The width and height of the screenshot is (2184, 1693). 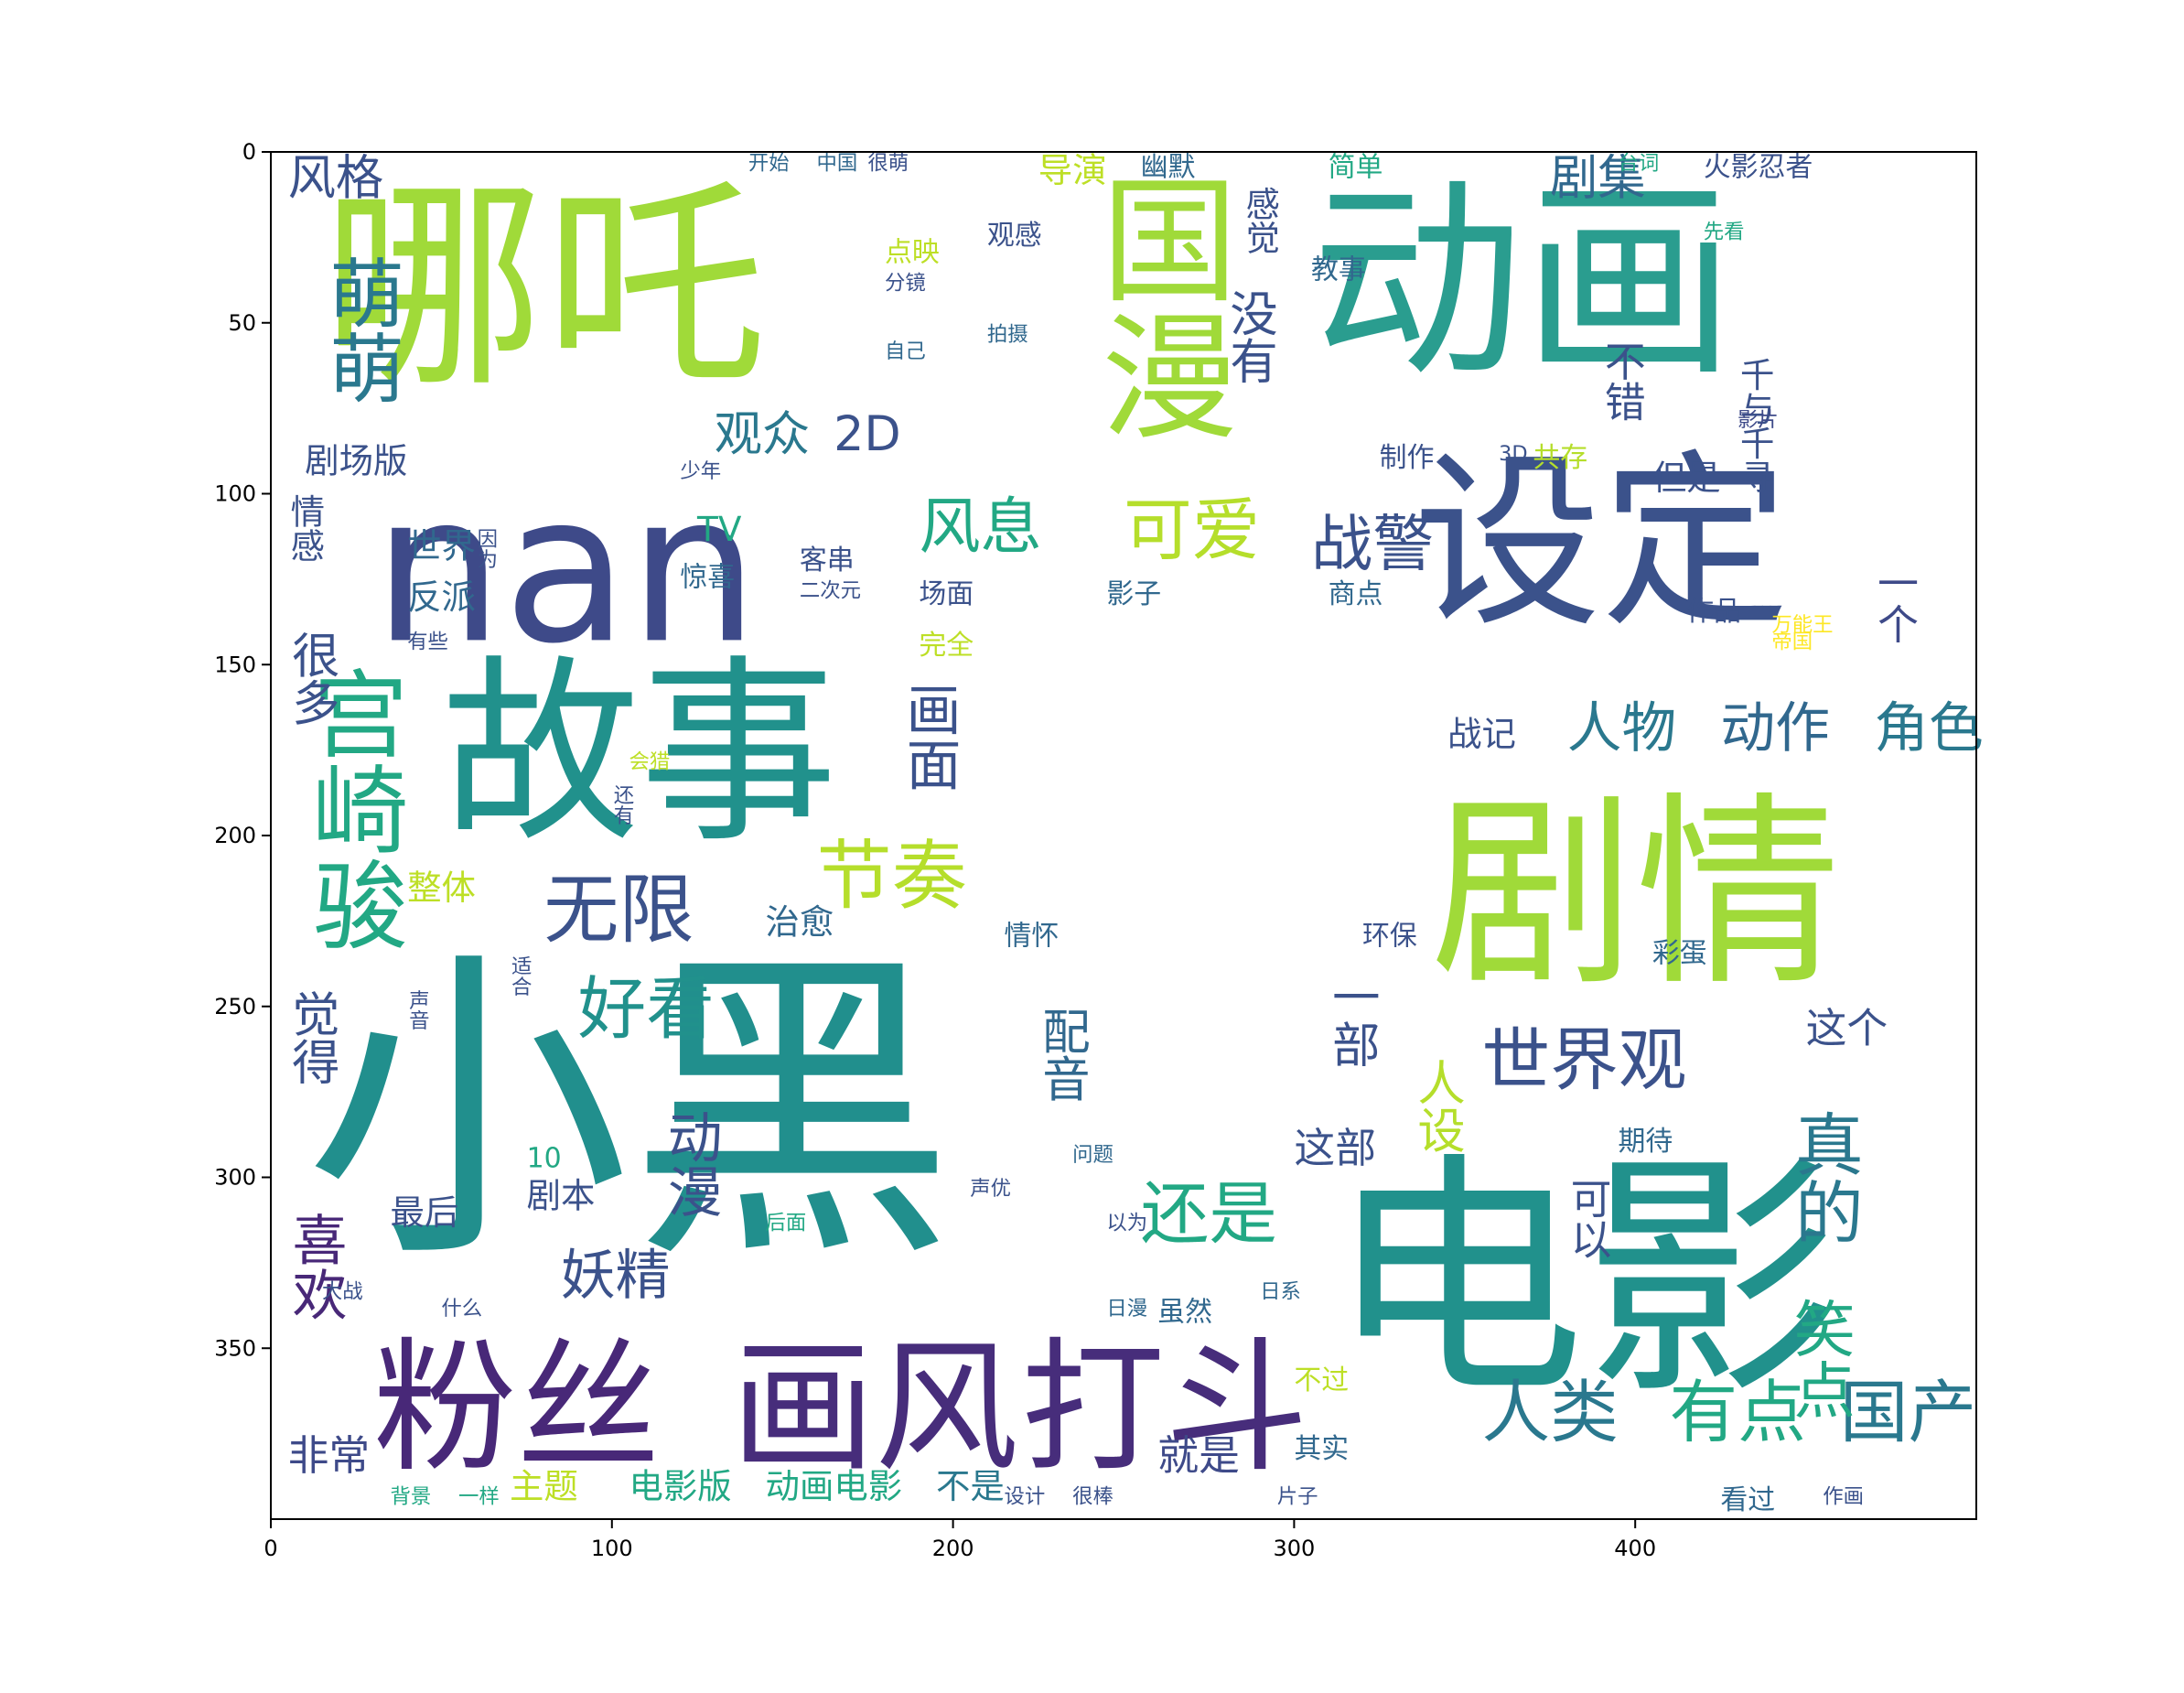 I want to click on word-52: 中国, so click(x=836, y=164).